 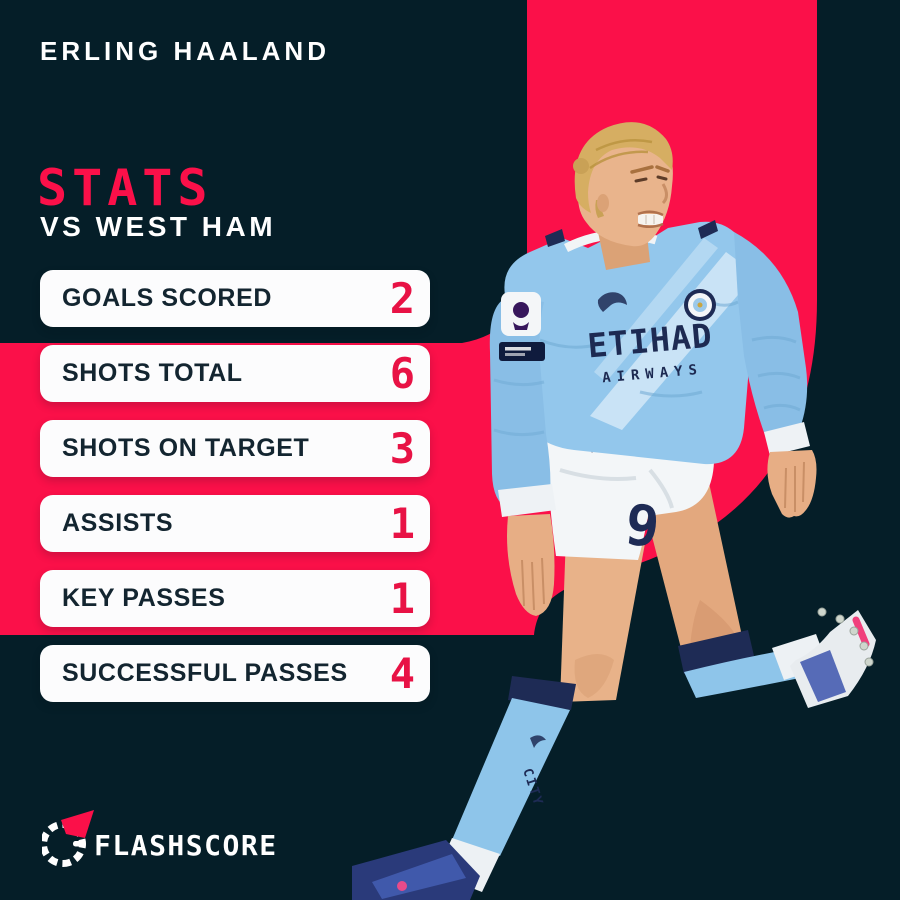 What do you see at coordinates (402, 373) in the screenshot?
I see `stat-value: 6` at bounding box center [402, 373].